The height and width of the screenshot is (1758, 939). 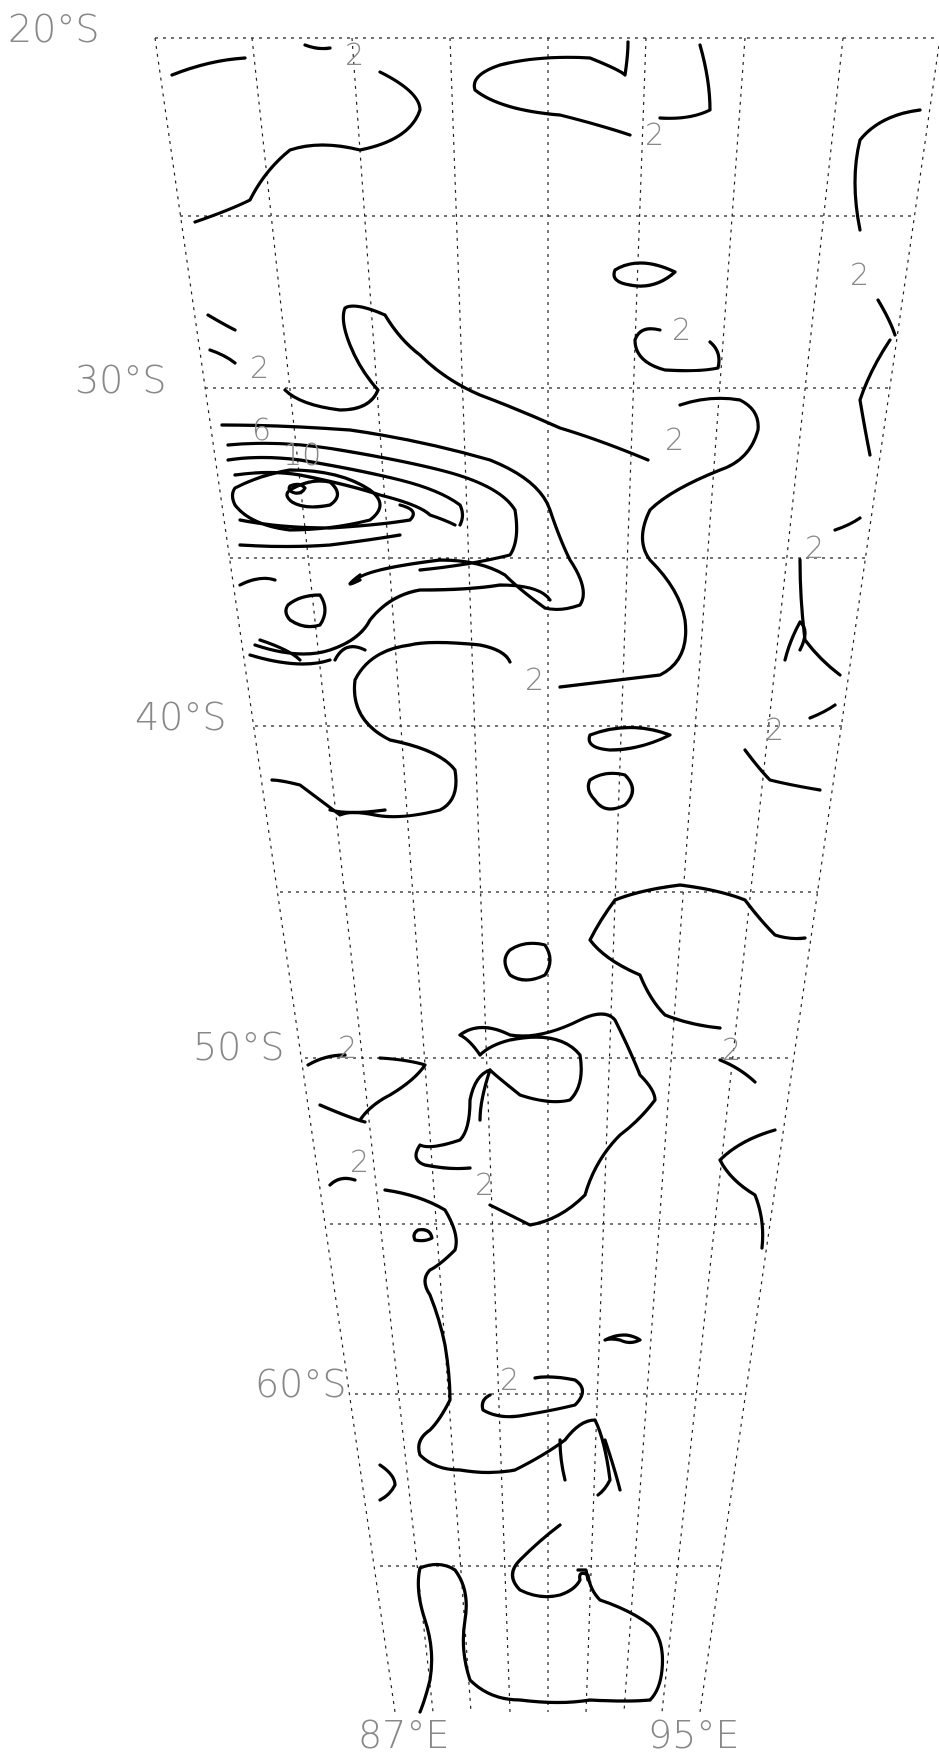 What do you see at coordinates (302, 455) in the screenshot?
I see `contour-label: 10` at bounding box center [302, 455].